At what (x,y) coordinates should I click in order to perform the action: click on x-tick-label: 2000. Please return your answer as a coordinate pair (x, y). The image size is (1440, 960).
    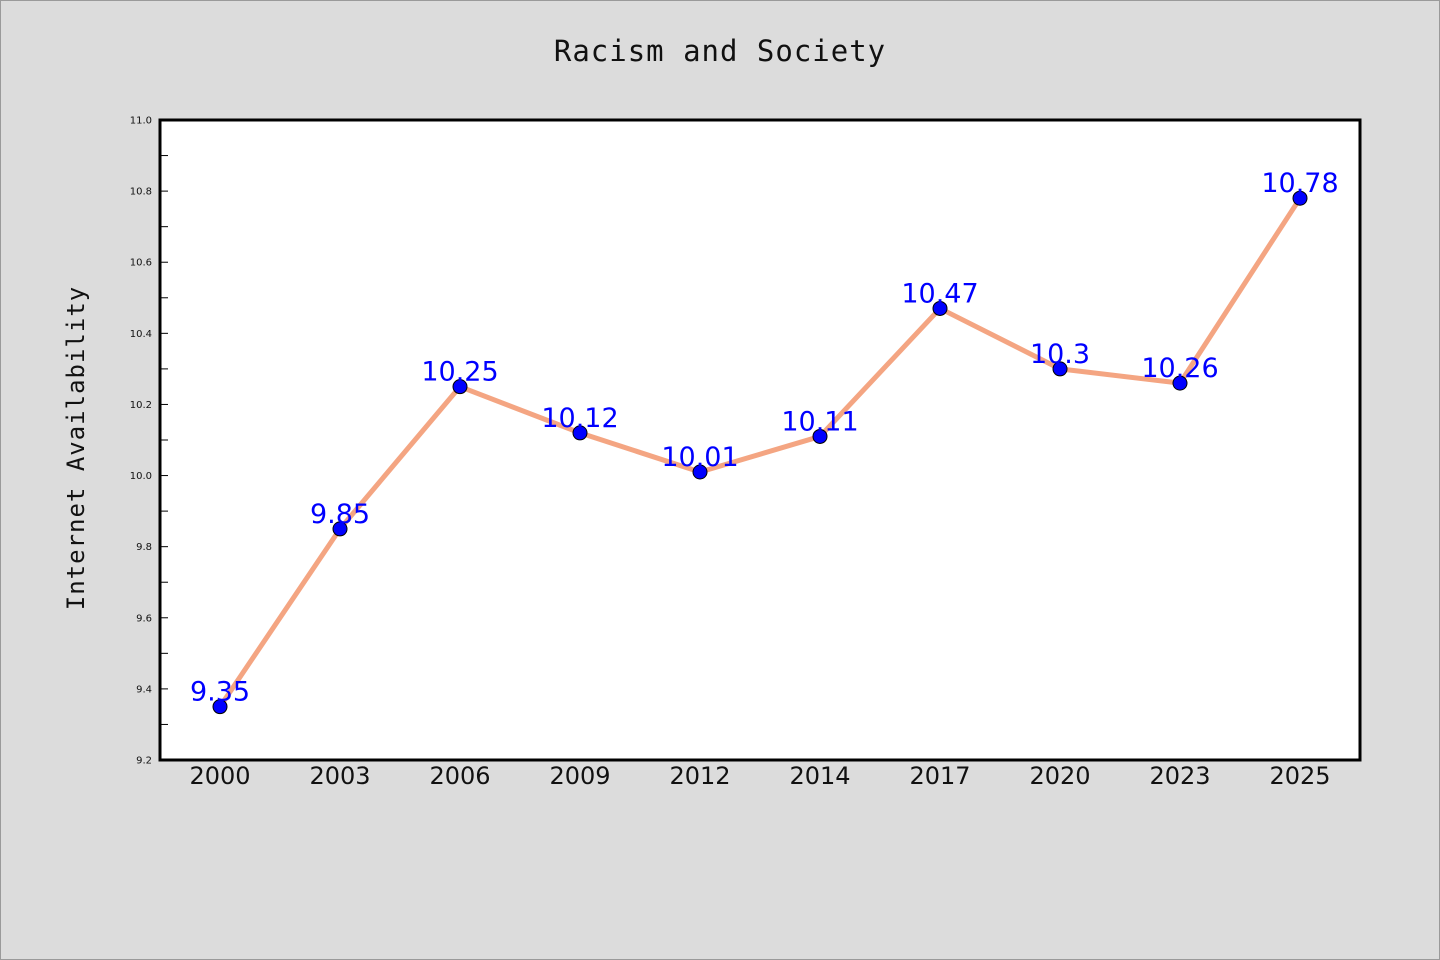
    Looking at the image, I should click on (219, 776).